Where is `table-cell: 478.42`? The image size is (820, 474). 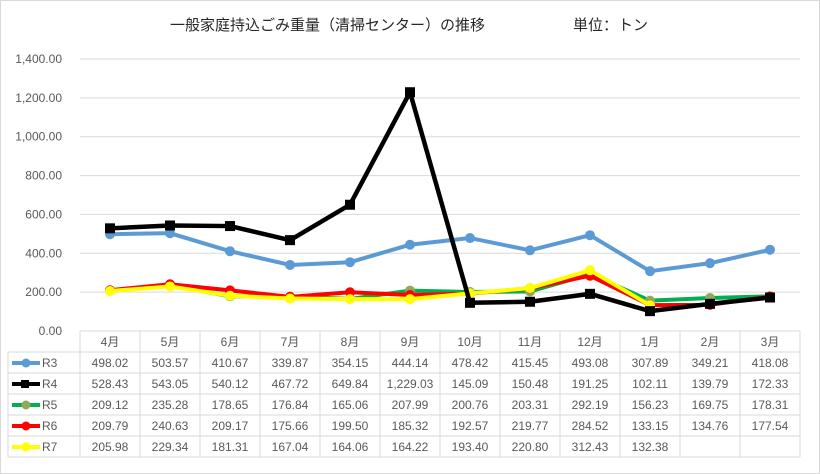
table-cell: 478.42 is located at coordinates (470, 363).